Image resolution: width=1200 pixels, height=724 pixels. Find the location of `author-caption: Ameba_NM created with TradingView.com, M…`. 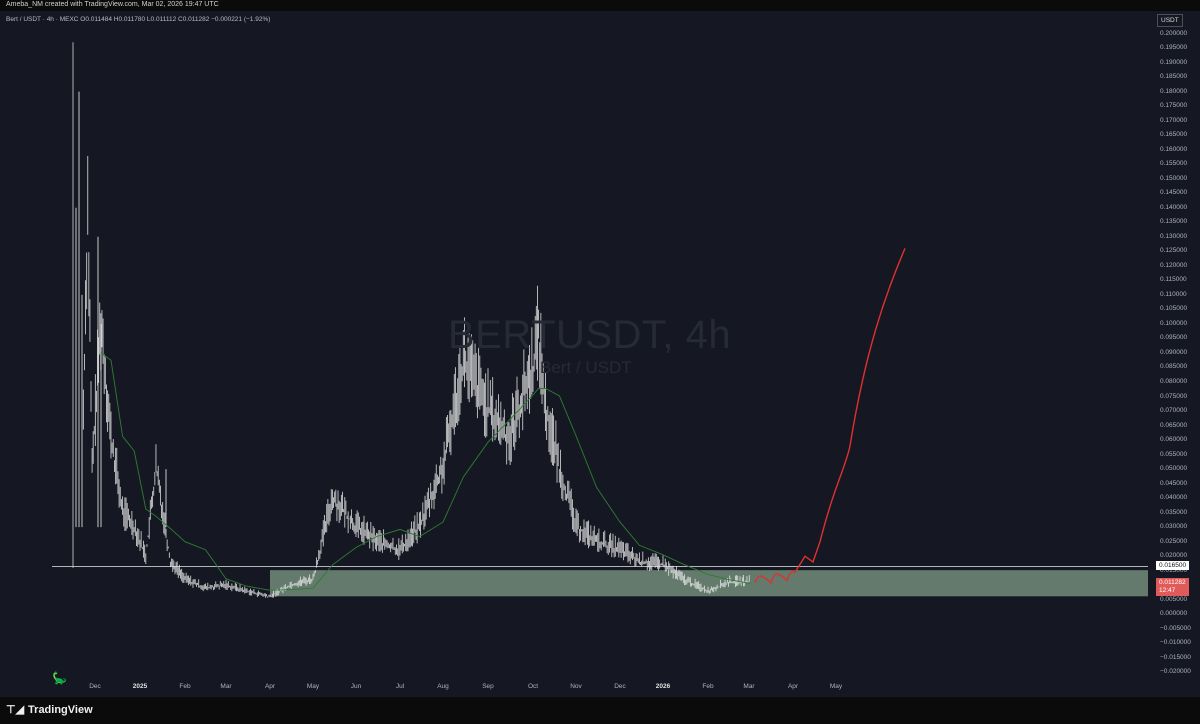

author-caption: Ameba_NM created with TradingView.com, M… is located at coordinates (112, 4).